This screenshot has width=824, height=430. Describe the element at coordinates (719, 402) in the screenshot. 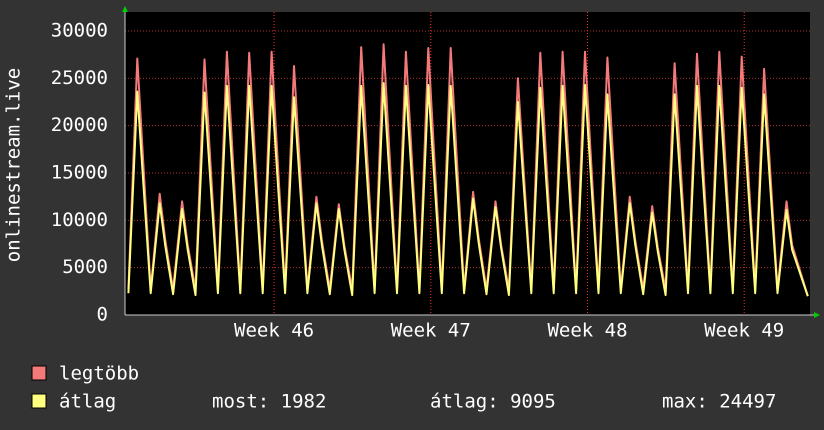

I see `legend-stat: max: 24497` at that location.